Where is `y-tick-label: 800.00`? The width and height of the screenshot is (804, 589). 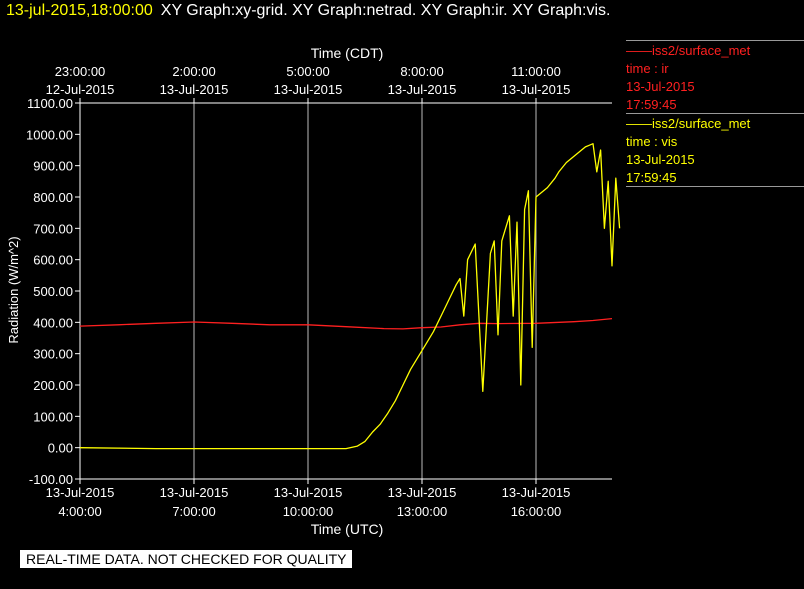 y-tick-label: 800.00 is located at coordinates (53, 197).